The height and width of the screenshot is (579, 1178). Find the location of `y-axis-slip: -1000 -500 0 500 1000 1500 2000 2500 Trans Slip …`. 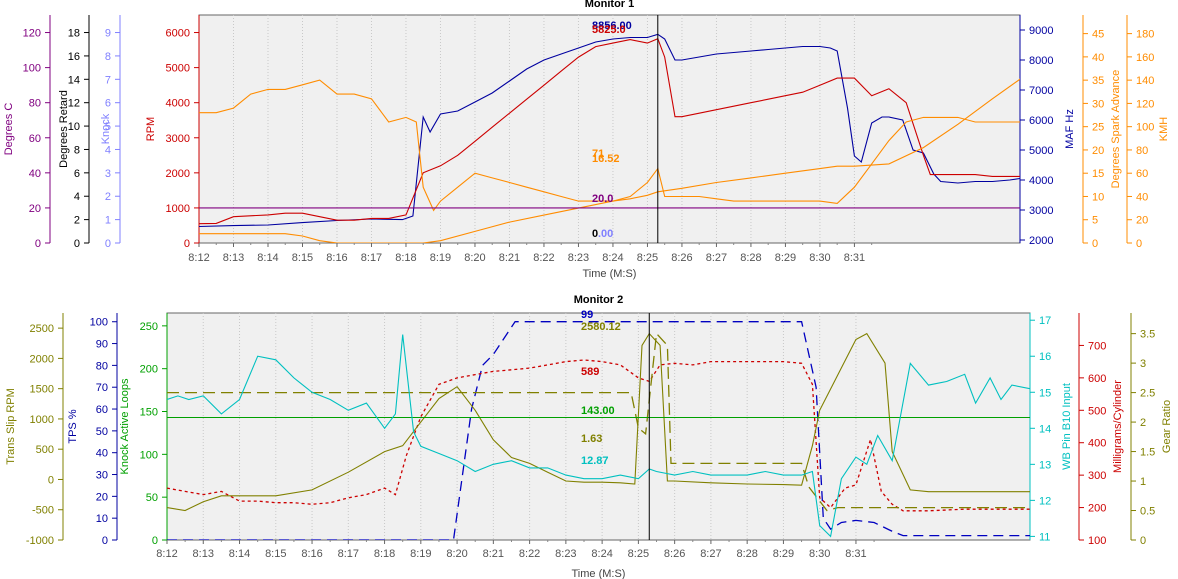

y-axis-slip: -1000 -500 0 500 1000 1500 2000 2500 Trans Slip … is located at coordinates (34, 430).